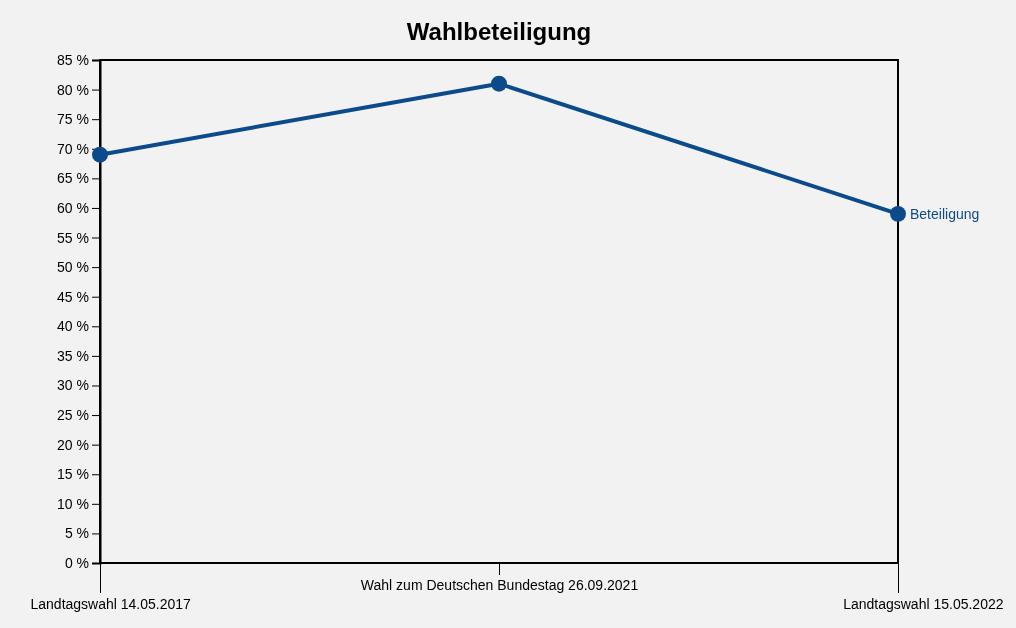  Describe the element at coordinates (73, 355) in the screenshot. I see `y-tick-label: 35 %` at that location.